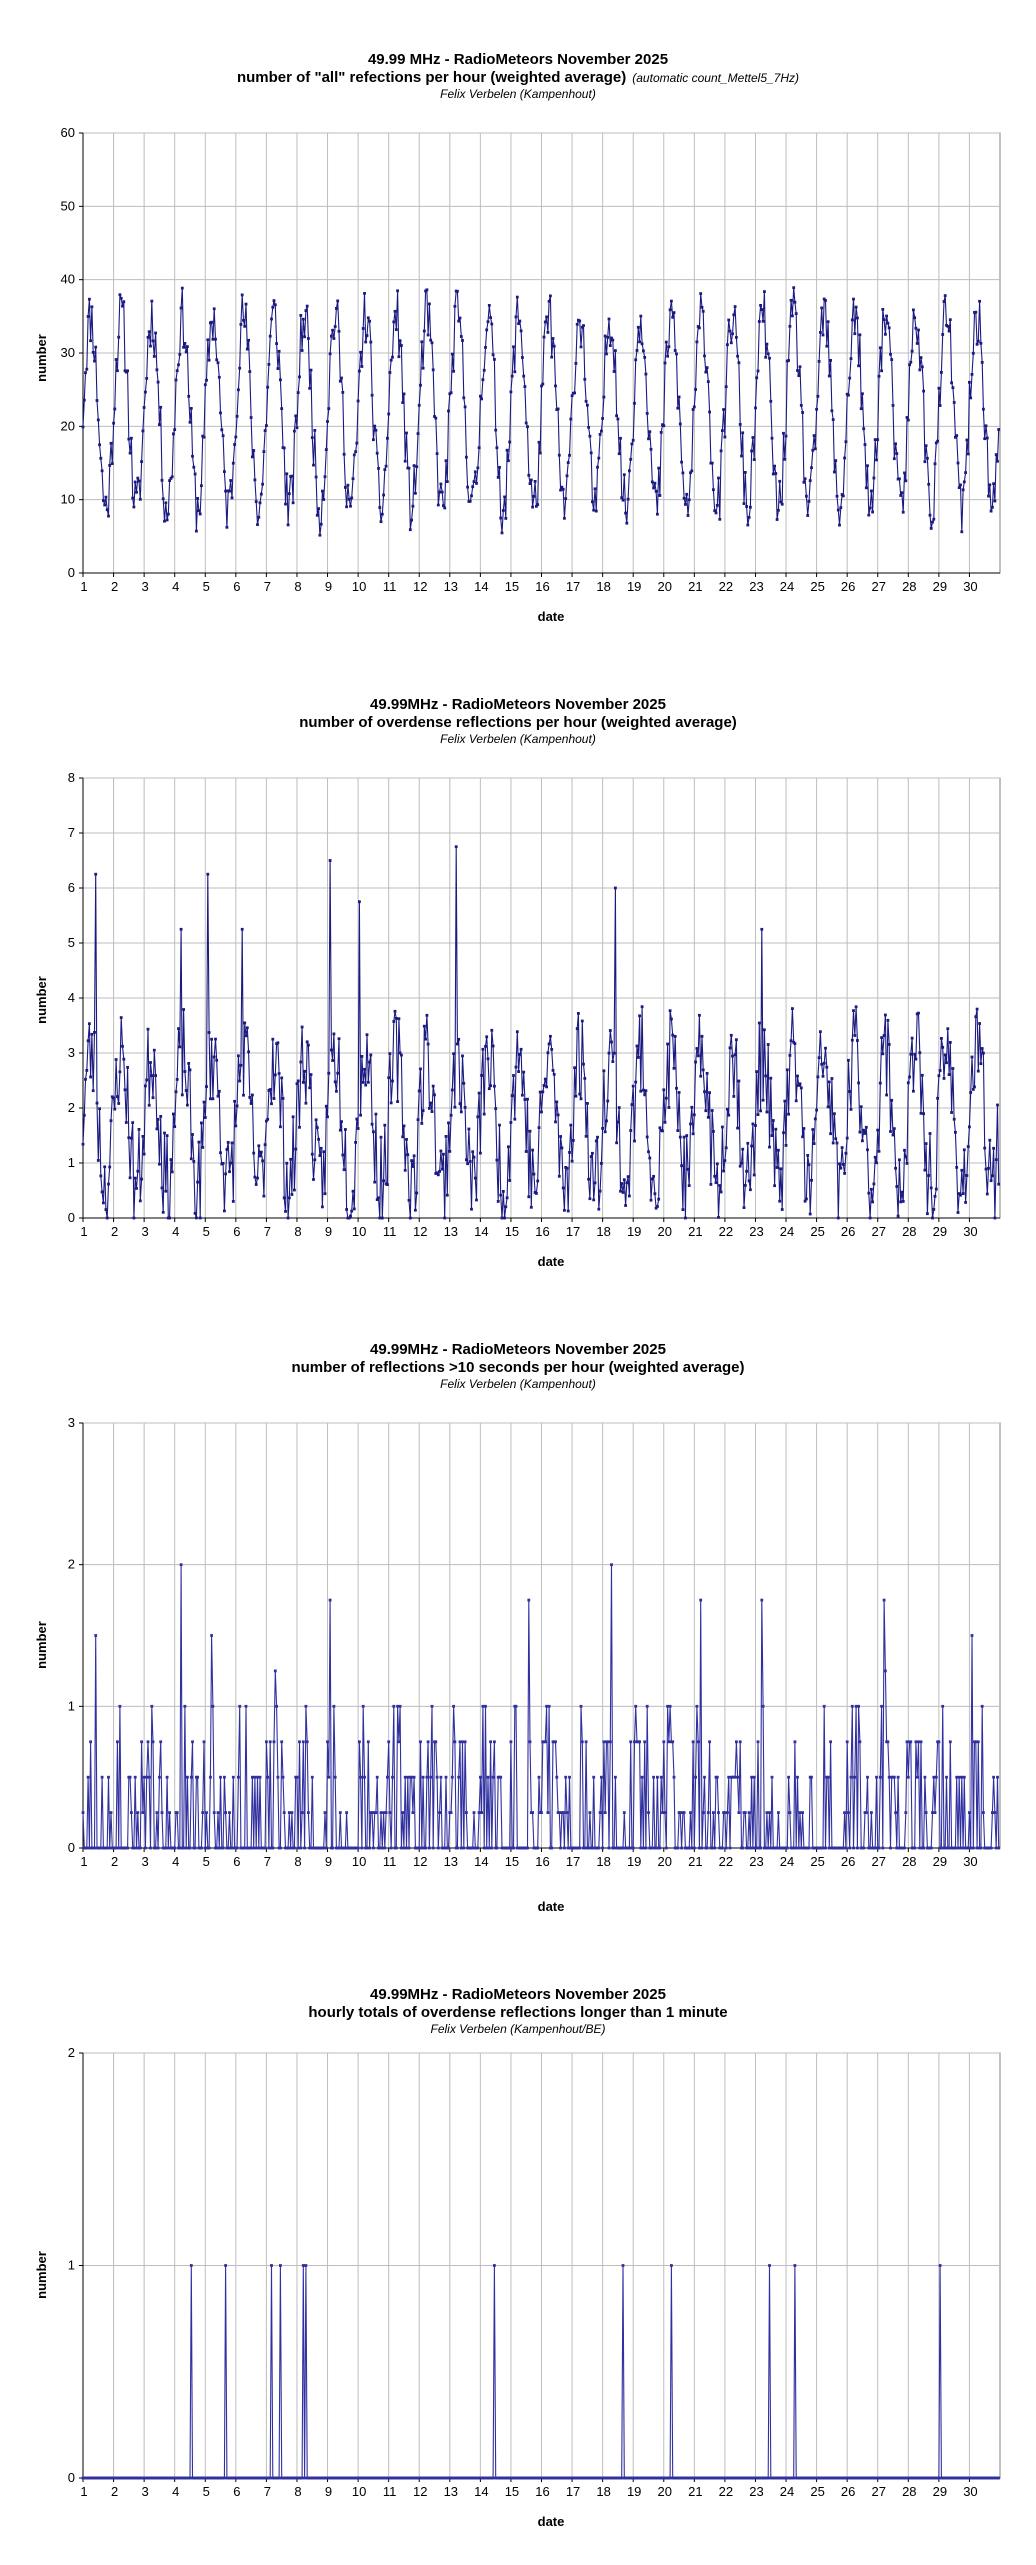 The image size is (1036, 2565). What do you see at coordinates (71, 1217) in the screenshot?
I see `y-tick-label: 0` at bounding box center [71, 1217].